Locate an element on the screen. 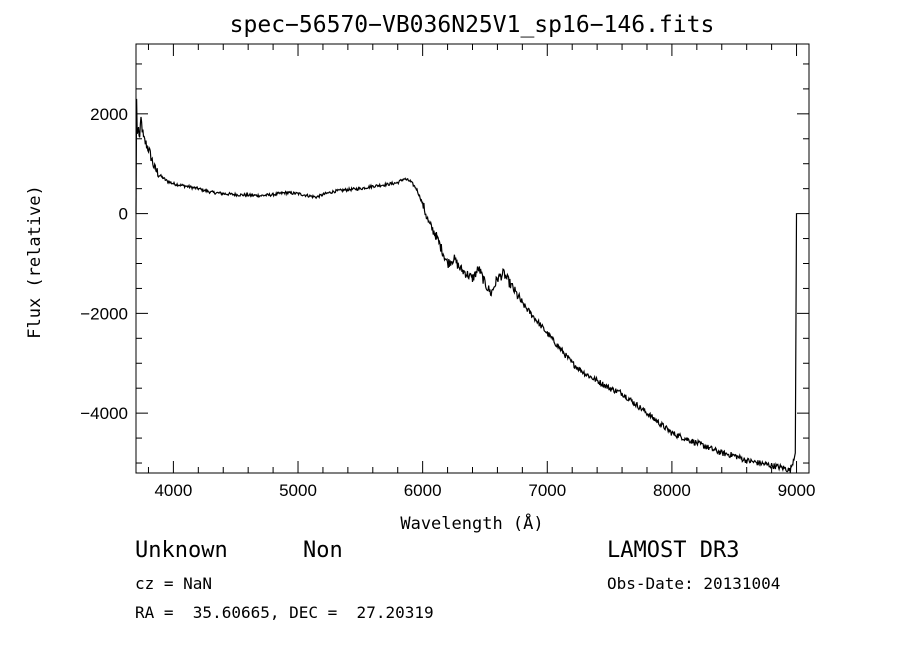 The image size is (900, 649). x-tick-label: 4000 is located at coordinates (173, 490).